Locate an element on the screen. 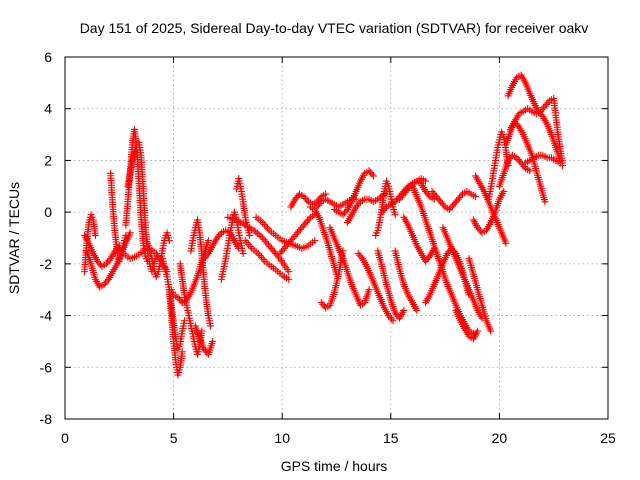  y-tick-label: -6 is located at coordinates (46, 367).